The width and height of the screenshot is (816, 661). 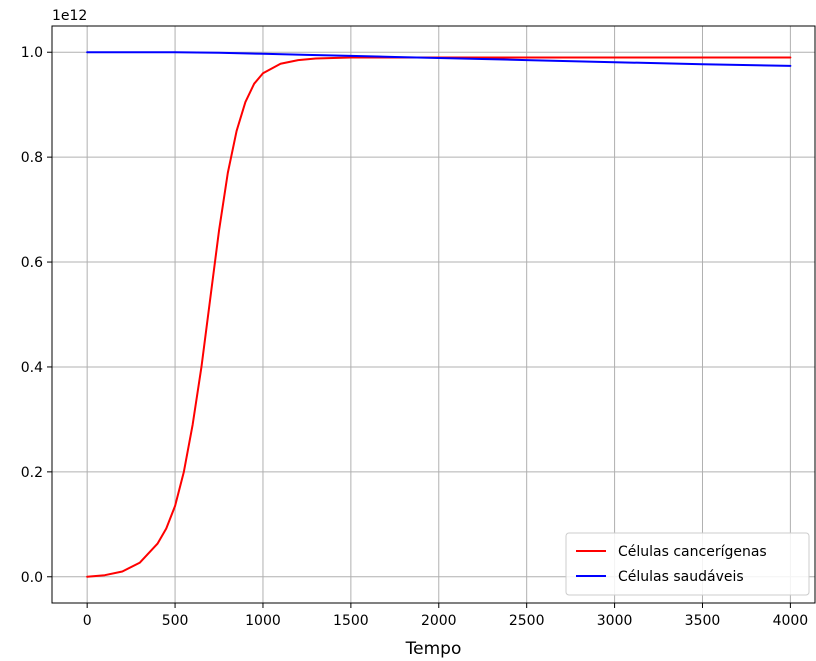 I want to click on x-axis-label: Tempo, so click(x=433, y=649).